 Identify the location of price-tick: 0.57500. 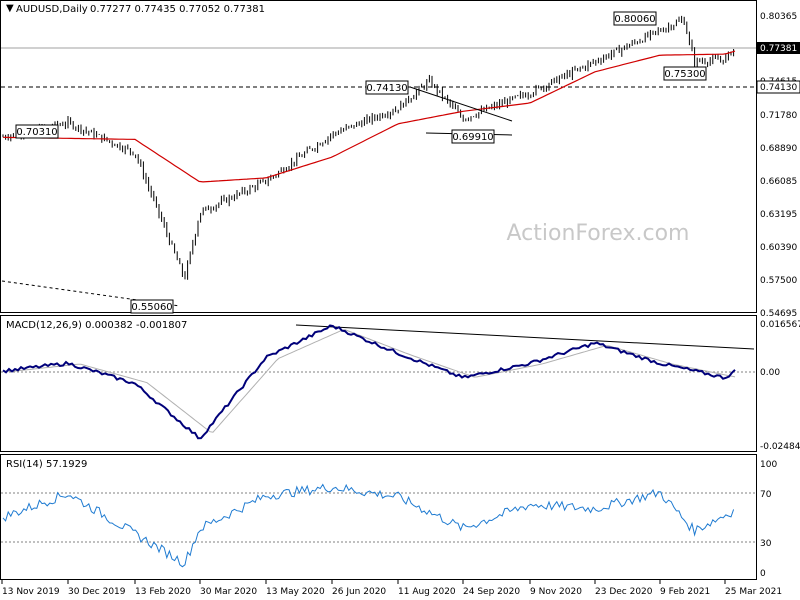
(778, 281).